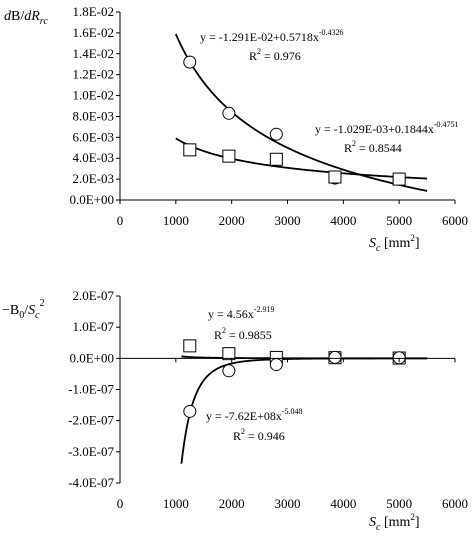 This screenshot has width=474, height=538. I want to click on bottom-y-tick-label: 2.0E-07, so click(93, 295).